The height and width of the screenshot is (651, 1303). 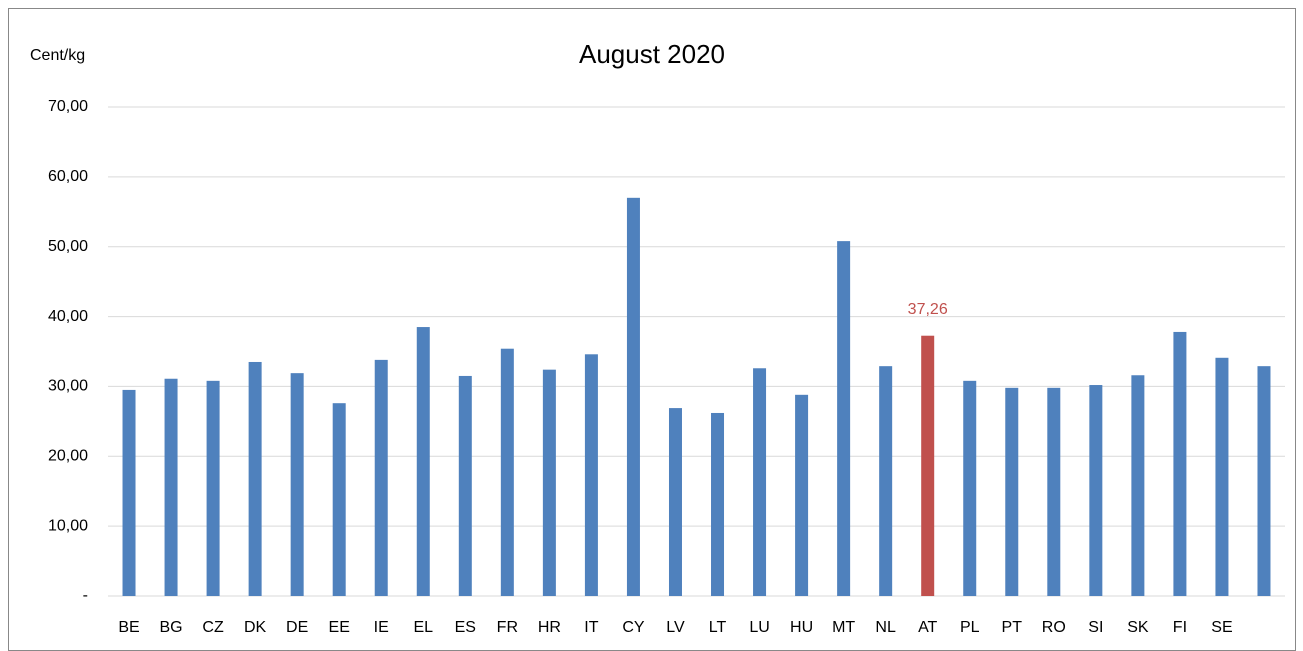 I want to click on y-tick-label: 50,00, so click(x=68, y=246).